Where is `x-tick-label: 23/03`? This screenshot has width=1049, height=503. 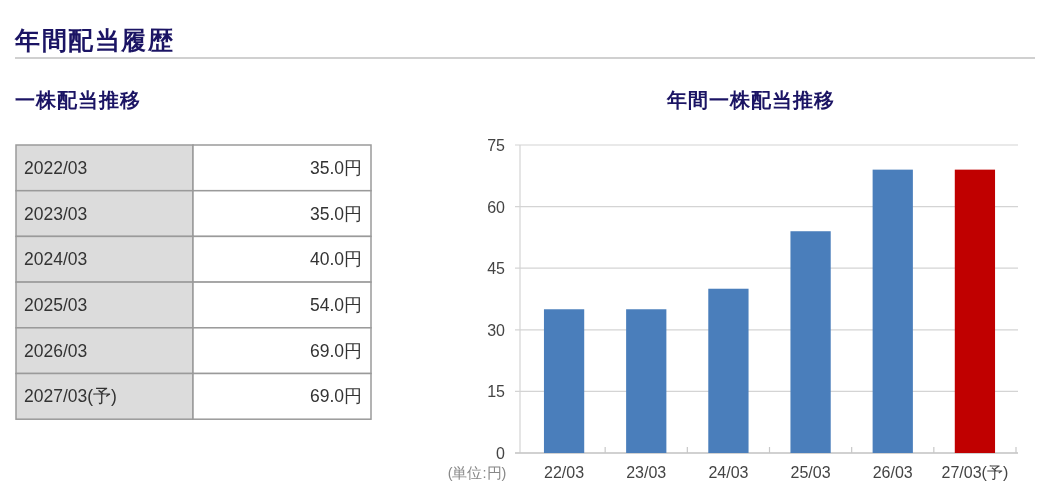
x-tick-label: 23/03 is located at coordinates (646, 472).